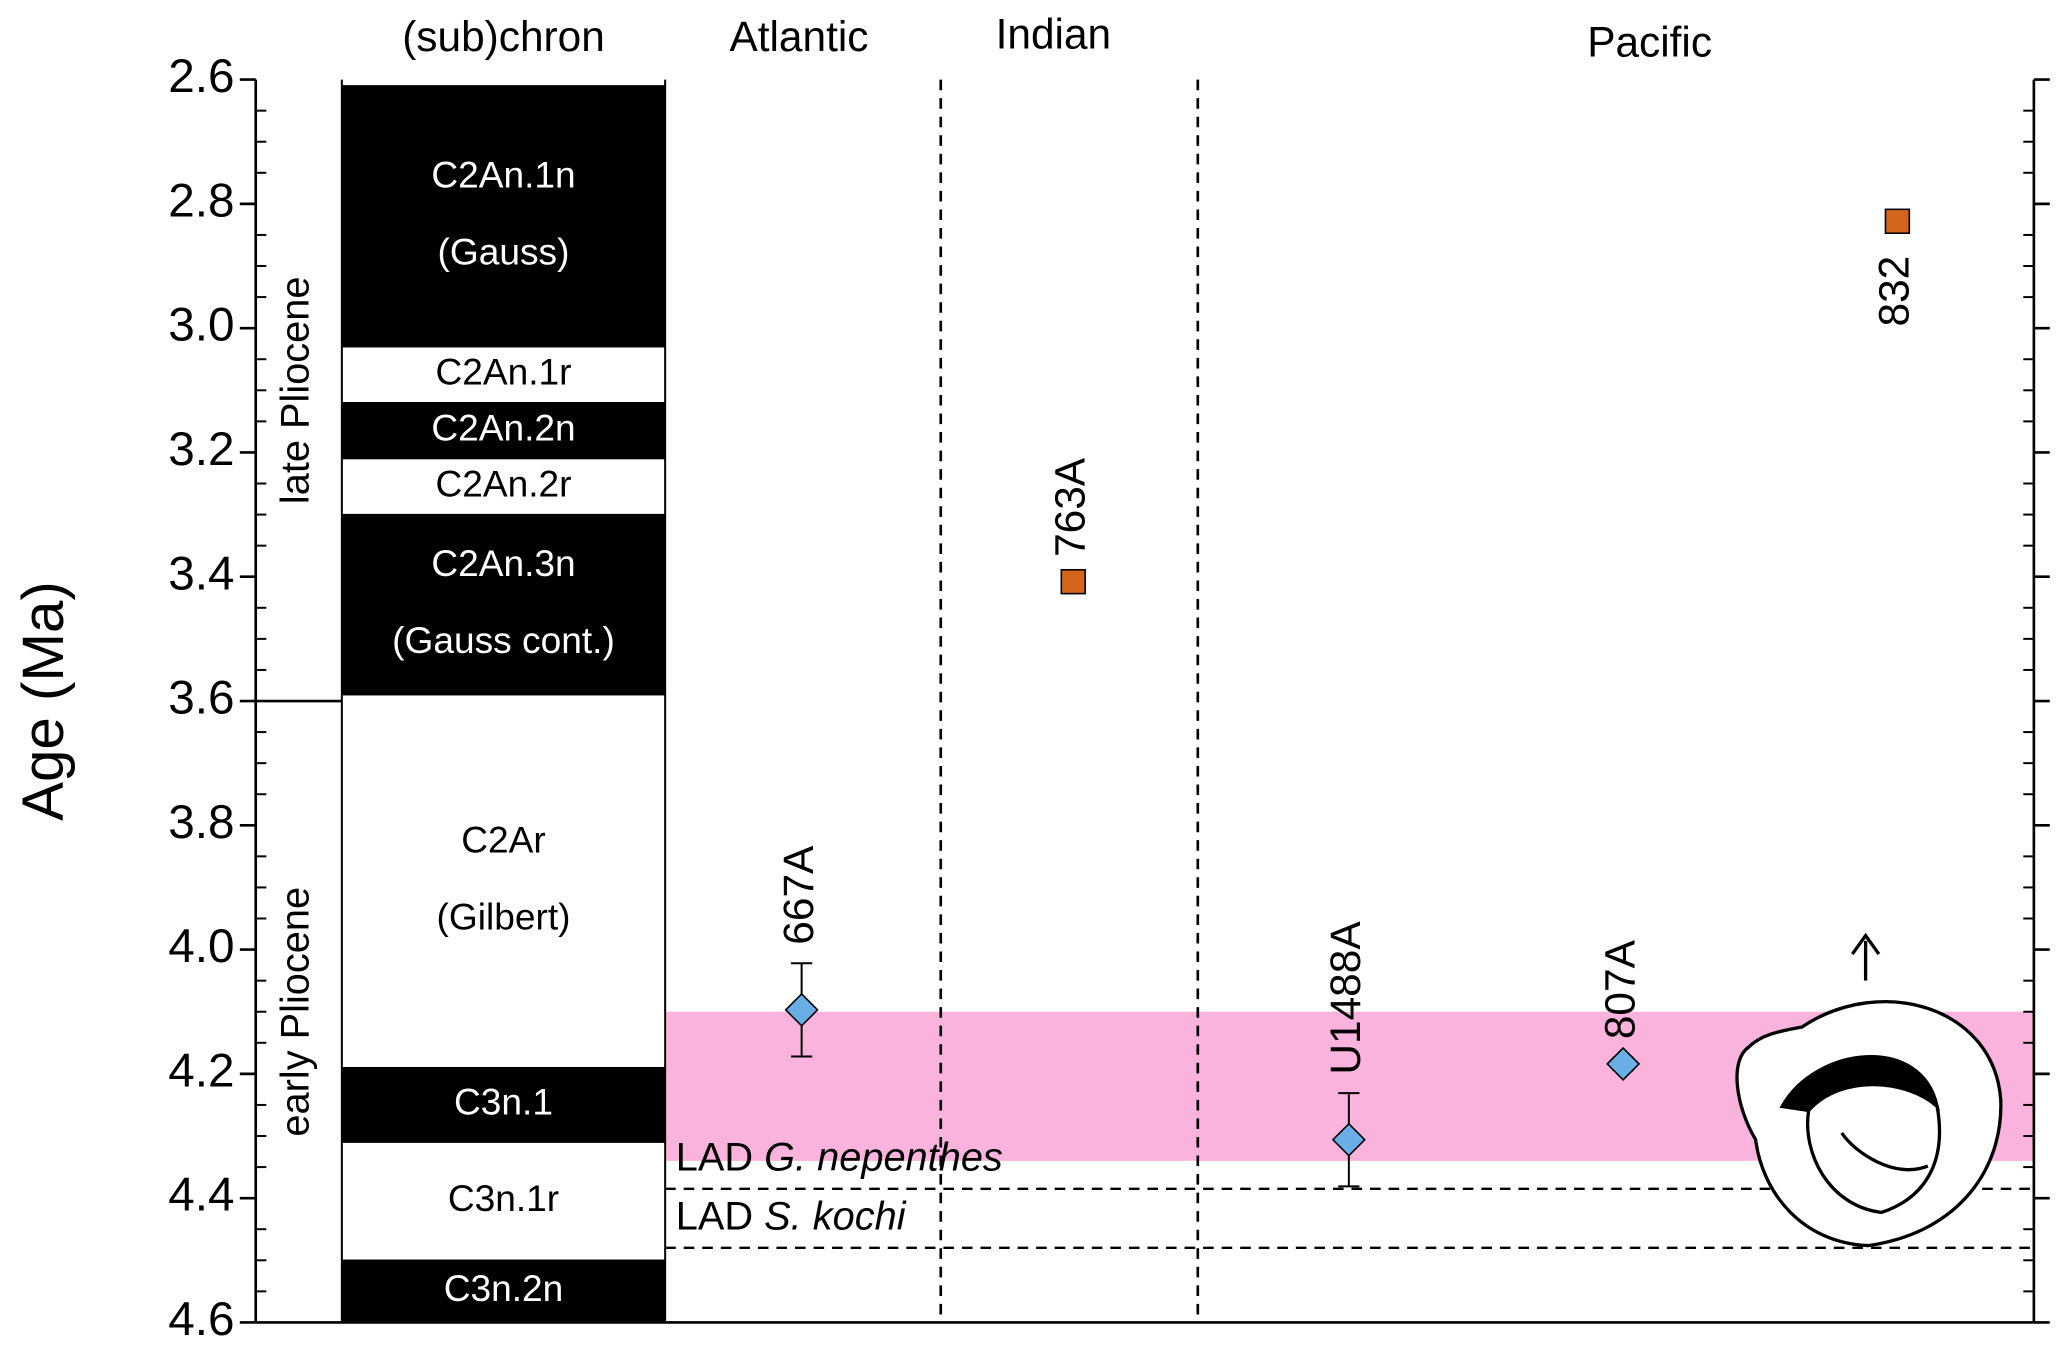 The height and width of the screenshot is (1353, 2067). Describe the element at coordinates (1866, 944) in the screenshot. I see `arrow-head` at that location.